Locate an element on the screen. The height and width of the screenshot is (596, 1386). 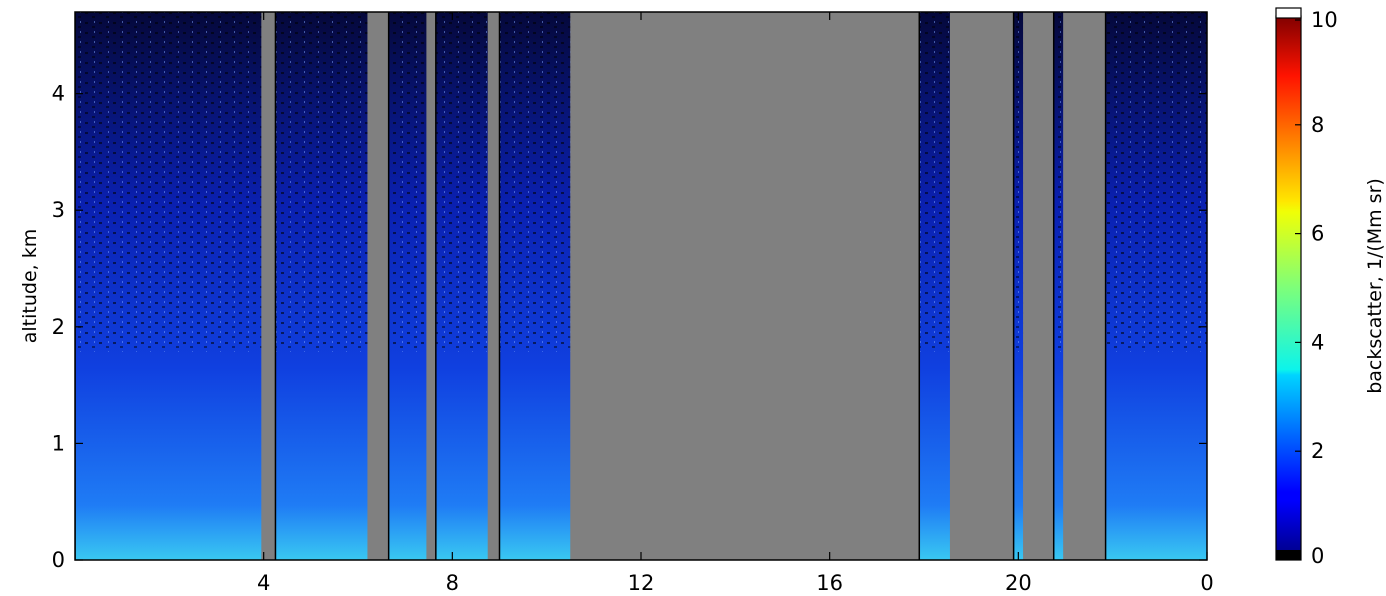
colorbar-tick-label: 6 is located at coordinates (1317, 234).